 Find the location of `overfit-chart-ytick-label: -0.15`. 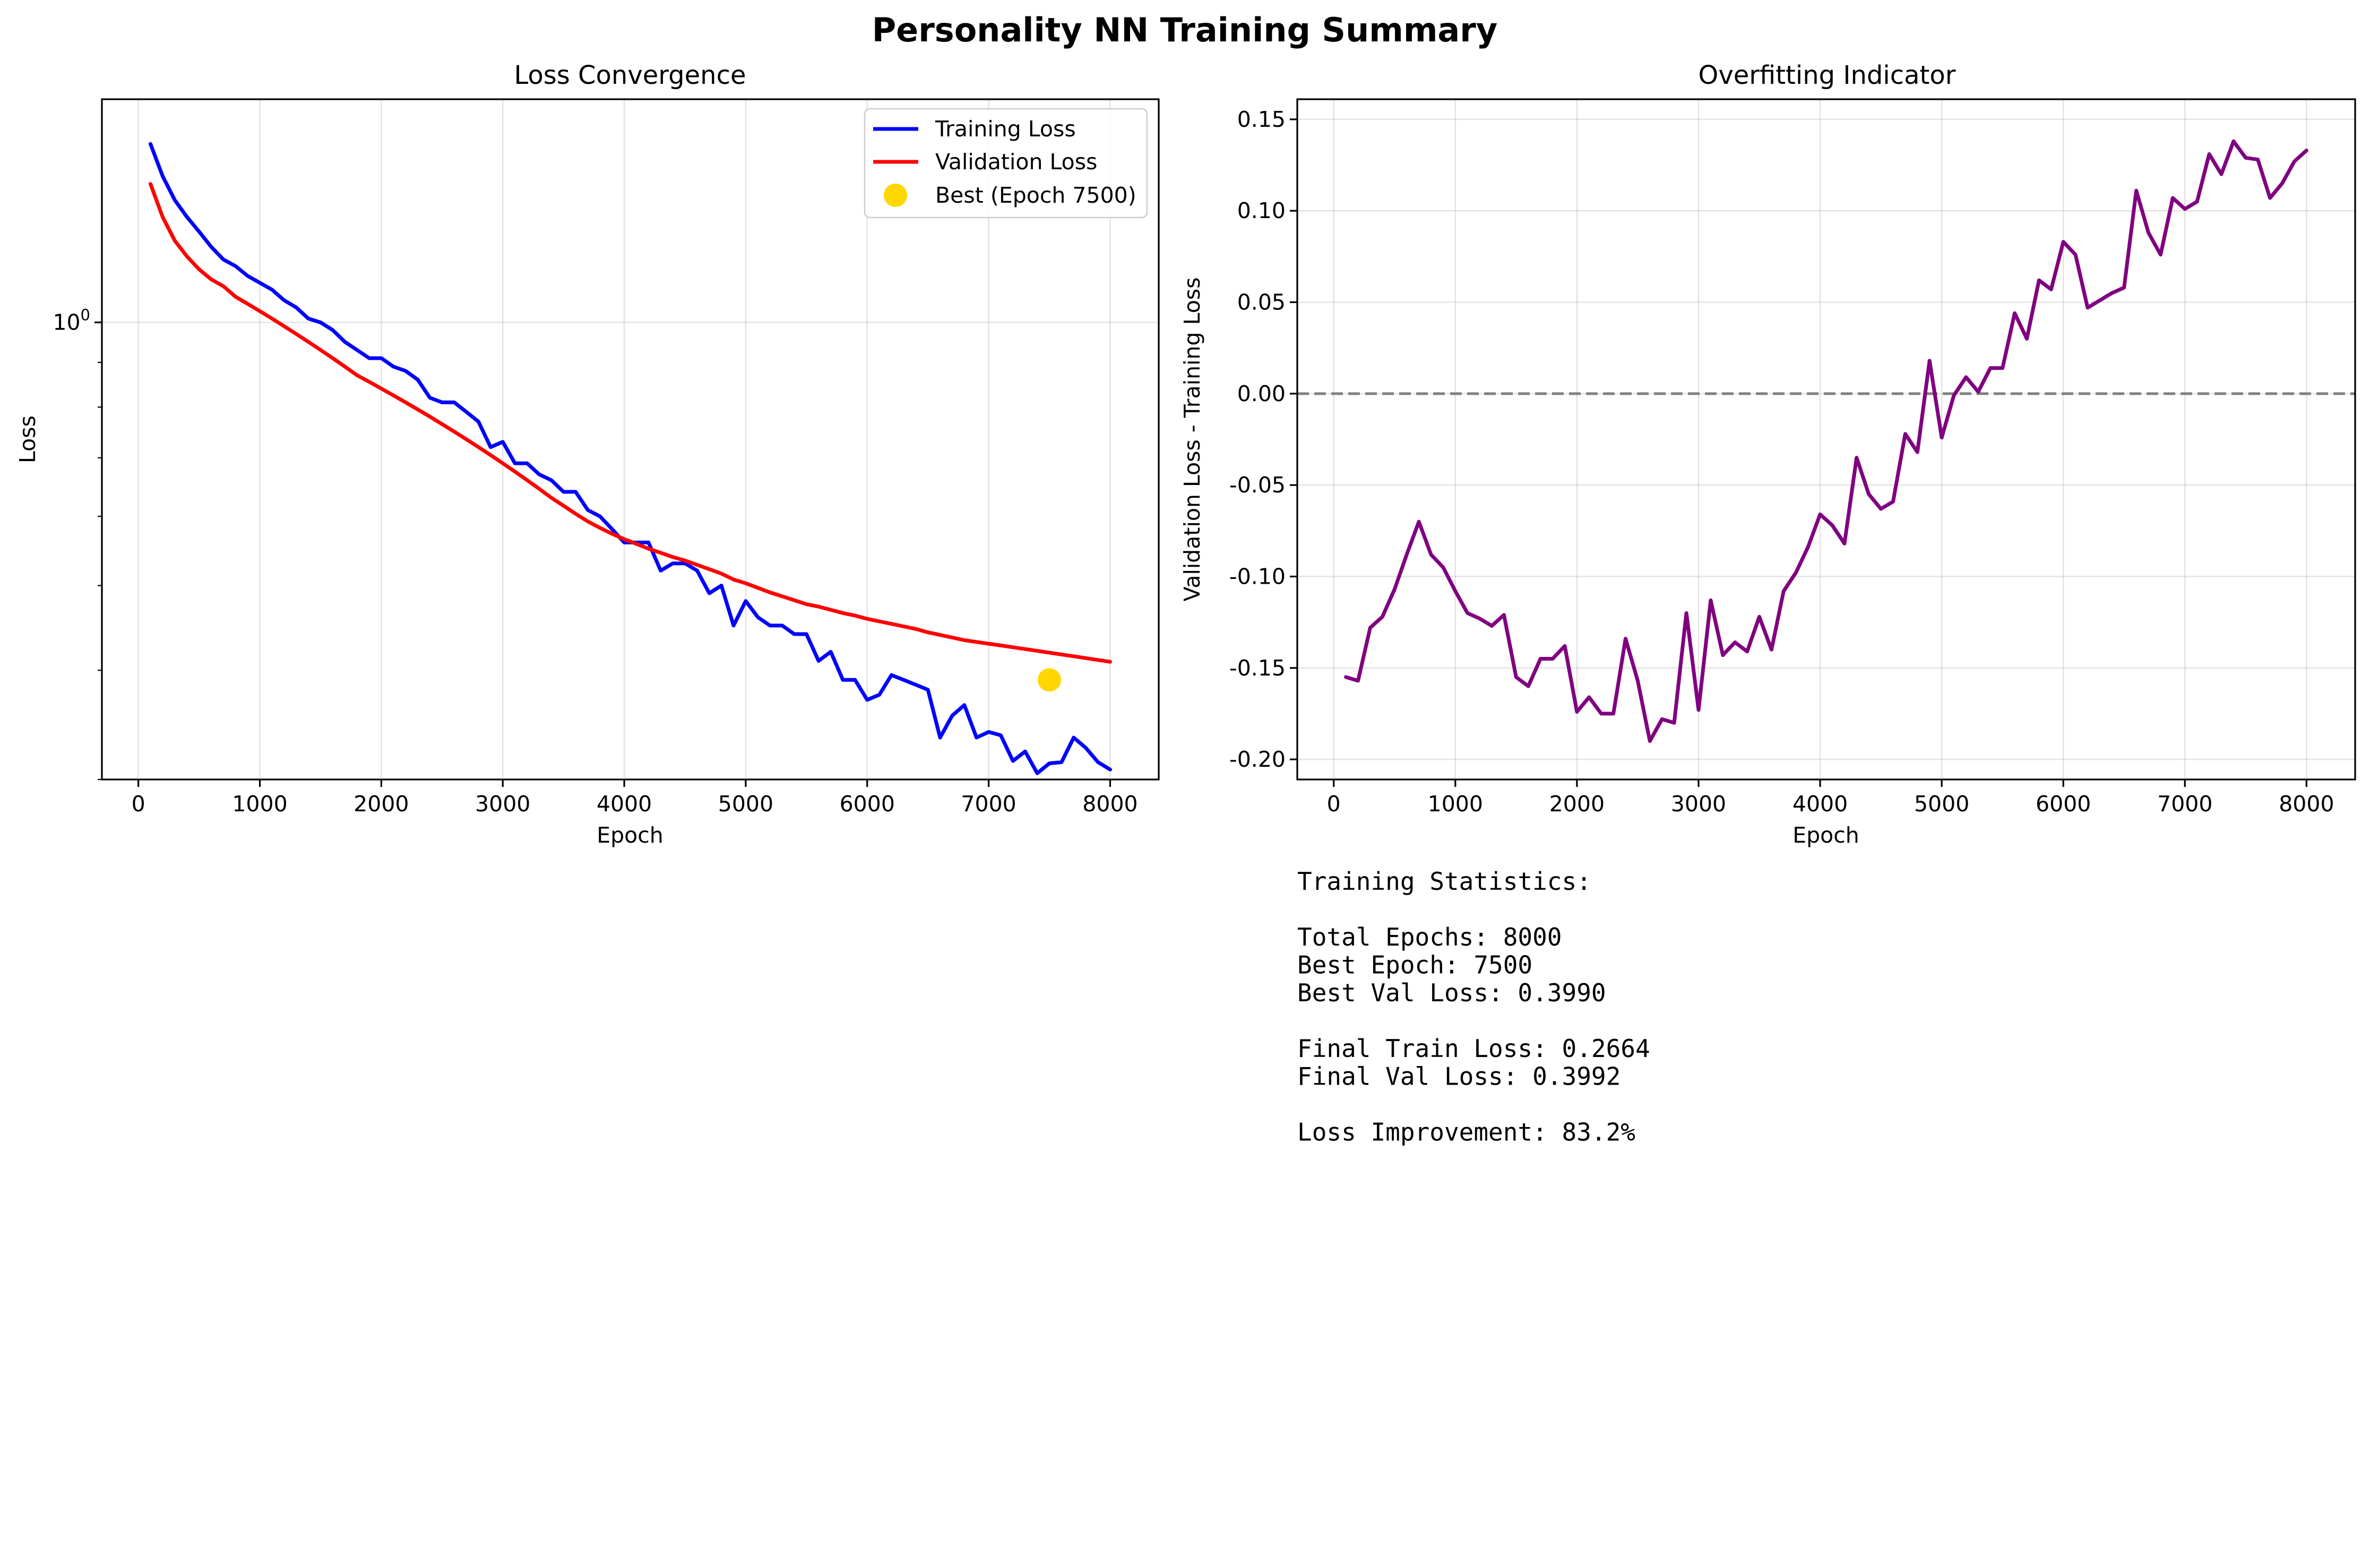

overfit-chart-ytick-label: -0.15 is located at coordinates (1258, 668).